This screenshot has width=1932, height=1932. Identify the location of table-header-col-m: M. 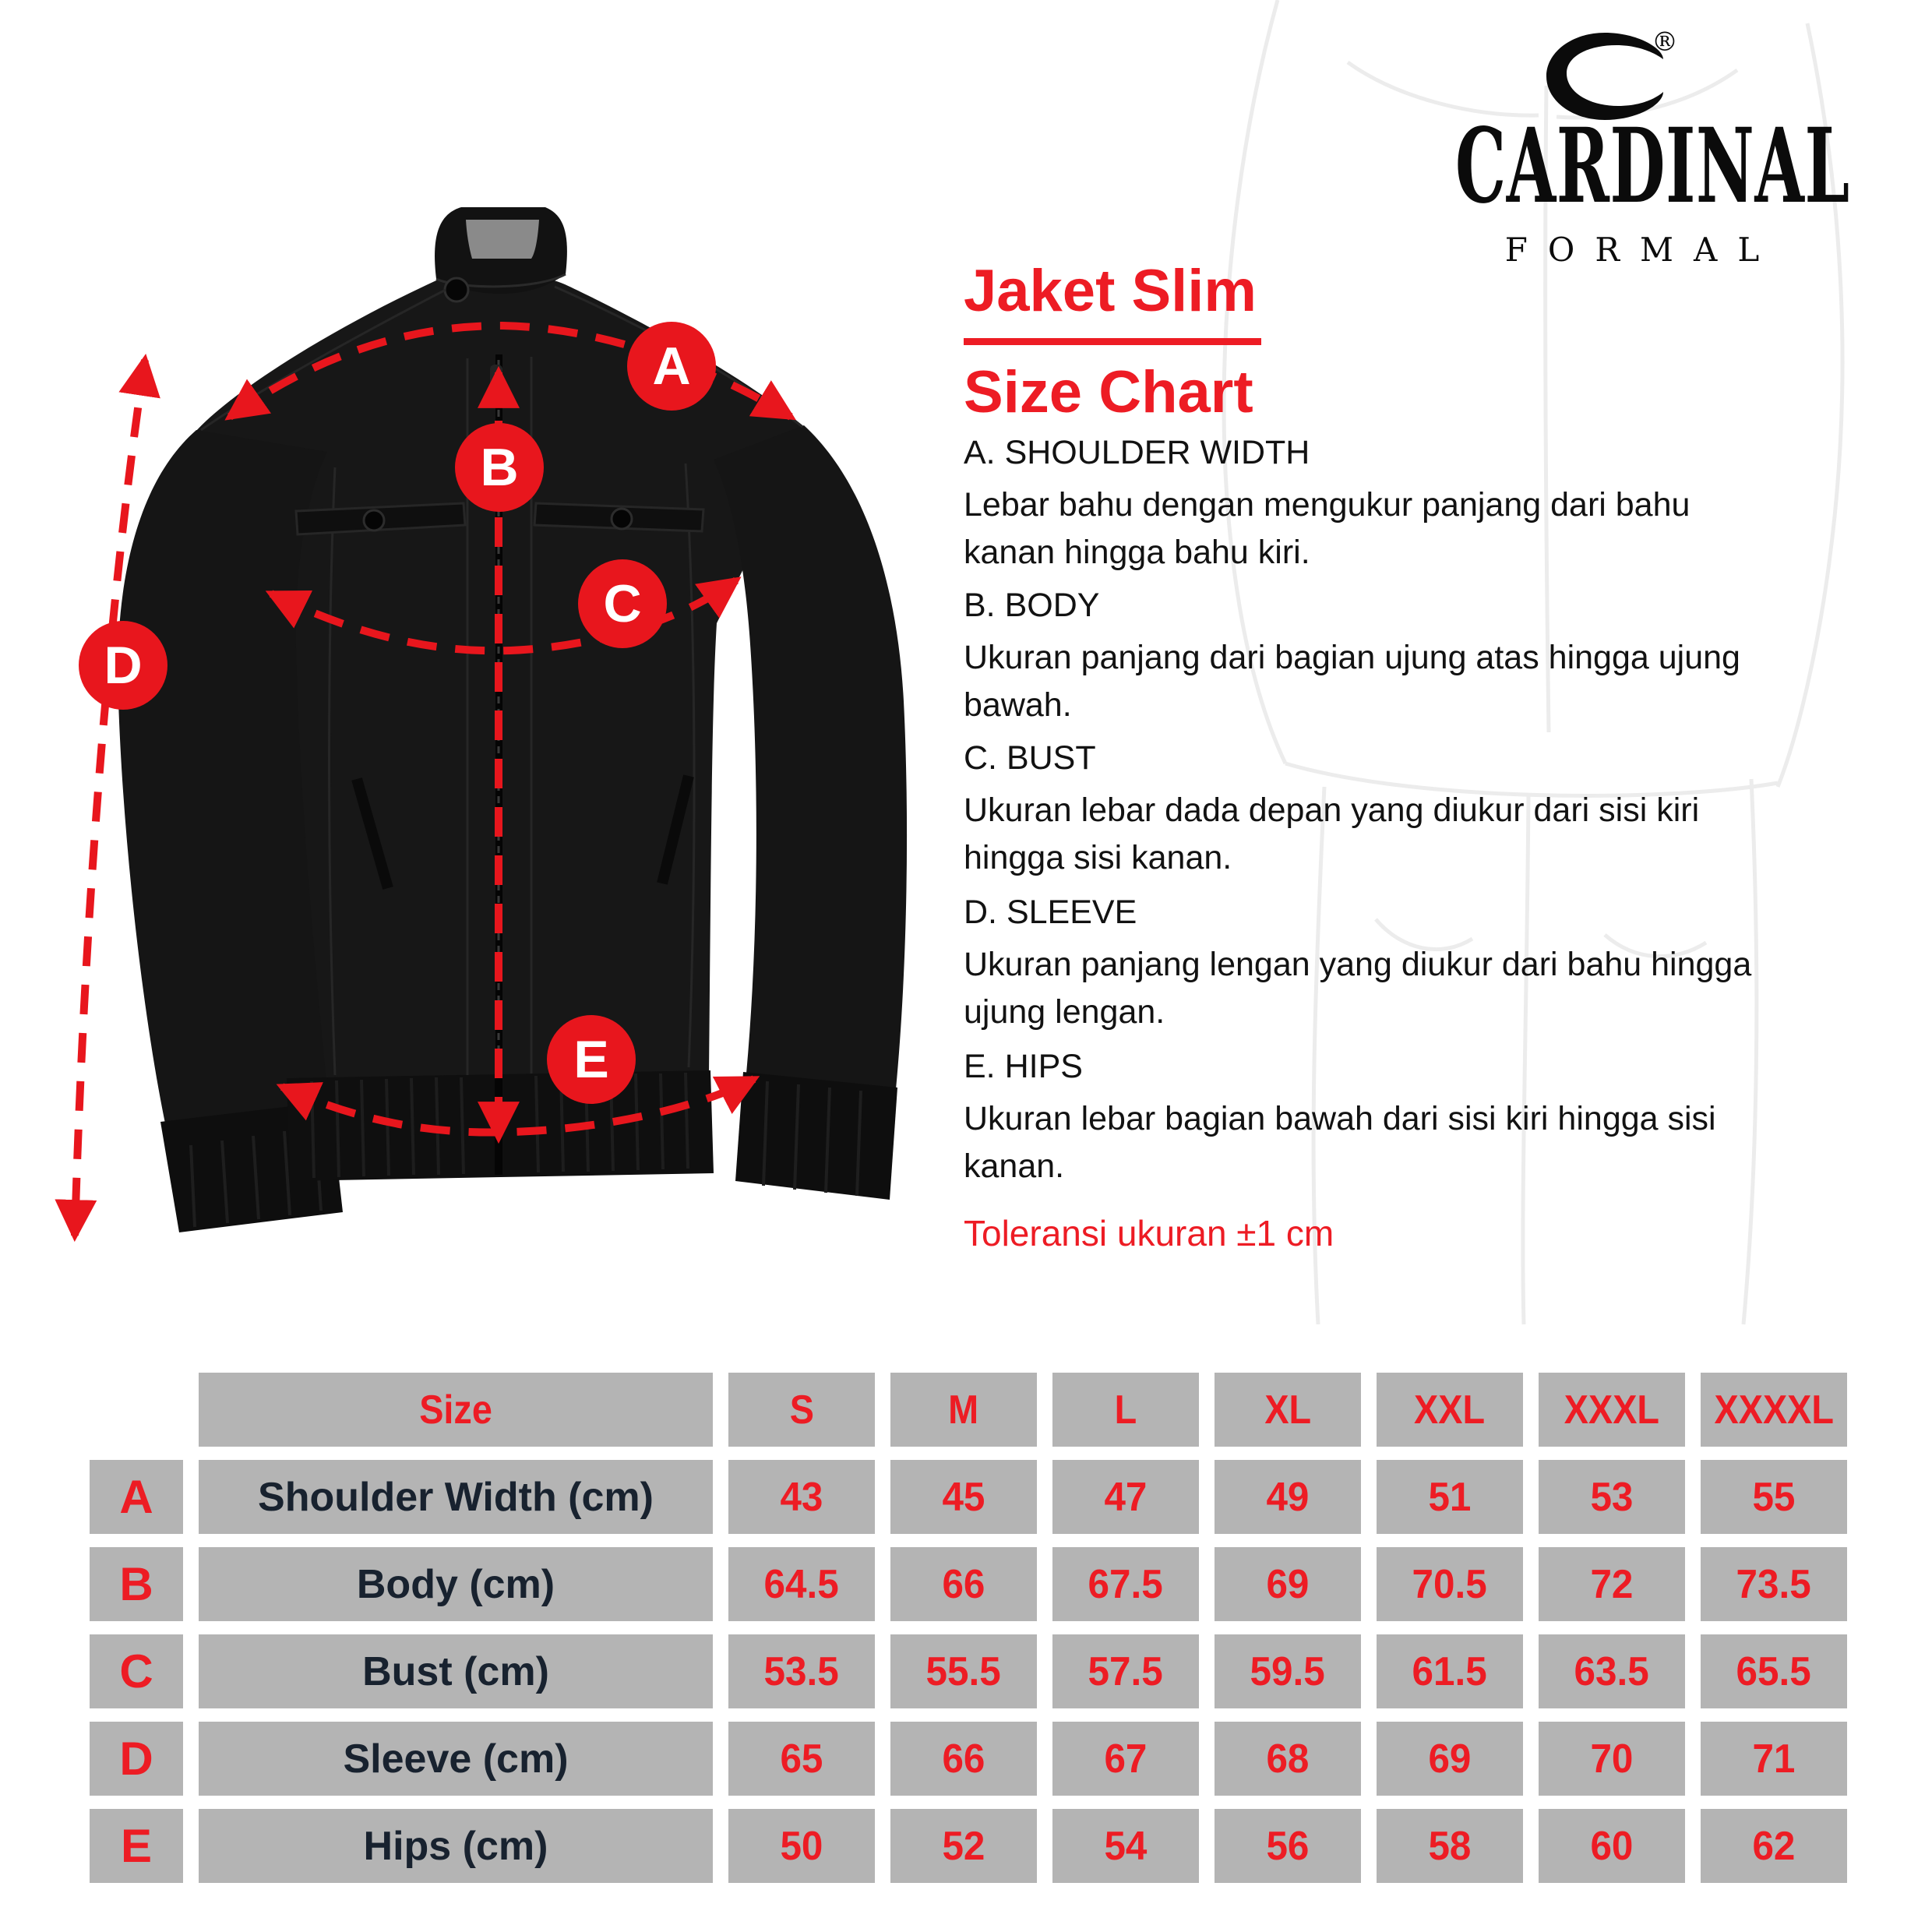
(963, 1410).